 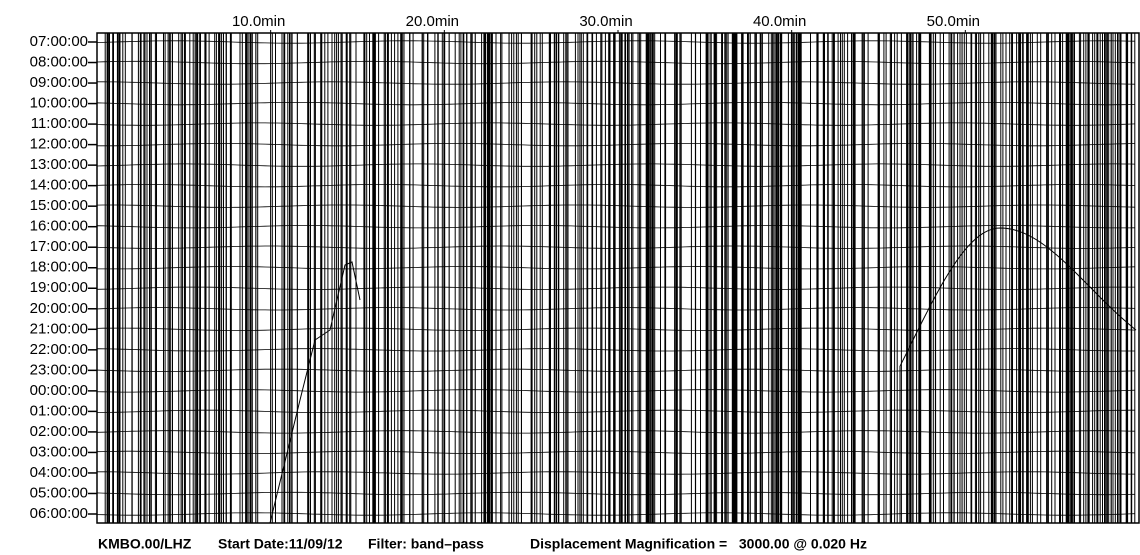 I want to click on row-label: 18:00:00, so click(x=59, y=267).